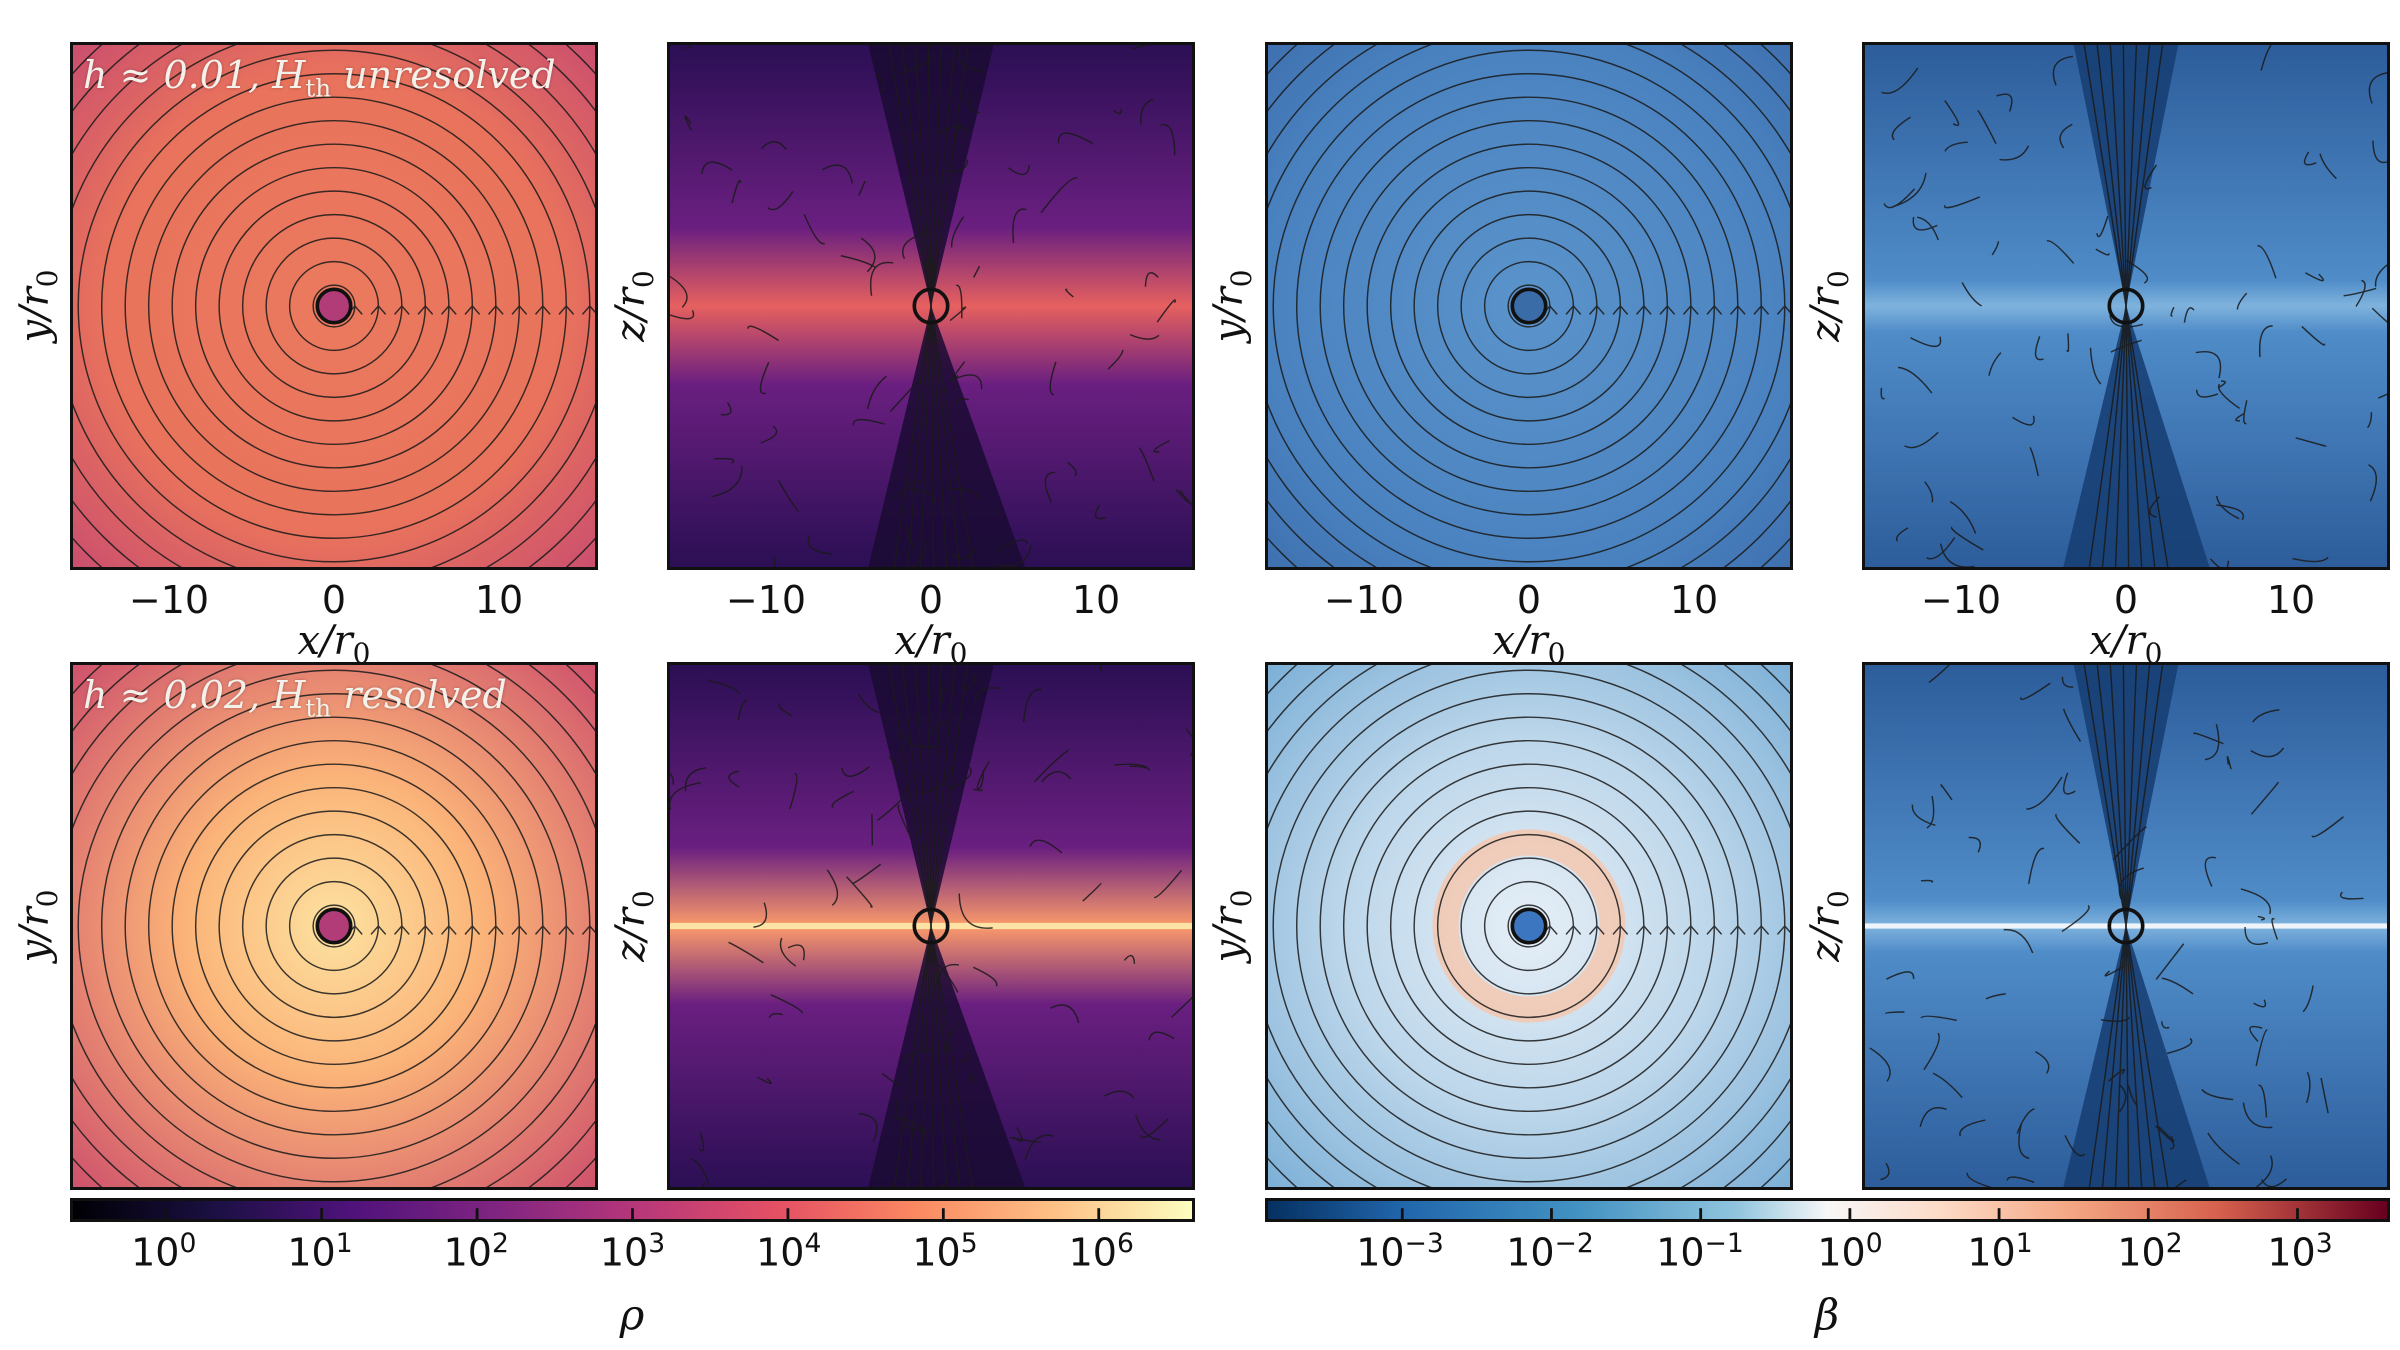 The width and height of the screenshot is (2400, 1350). Describe the element at coordinates (632, 1210) in the screenshot. I see `colorbar-rho` at that location.